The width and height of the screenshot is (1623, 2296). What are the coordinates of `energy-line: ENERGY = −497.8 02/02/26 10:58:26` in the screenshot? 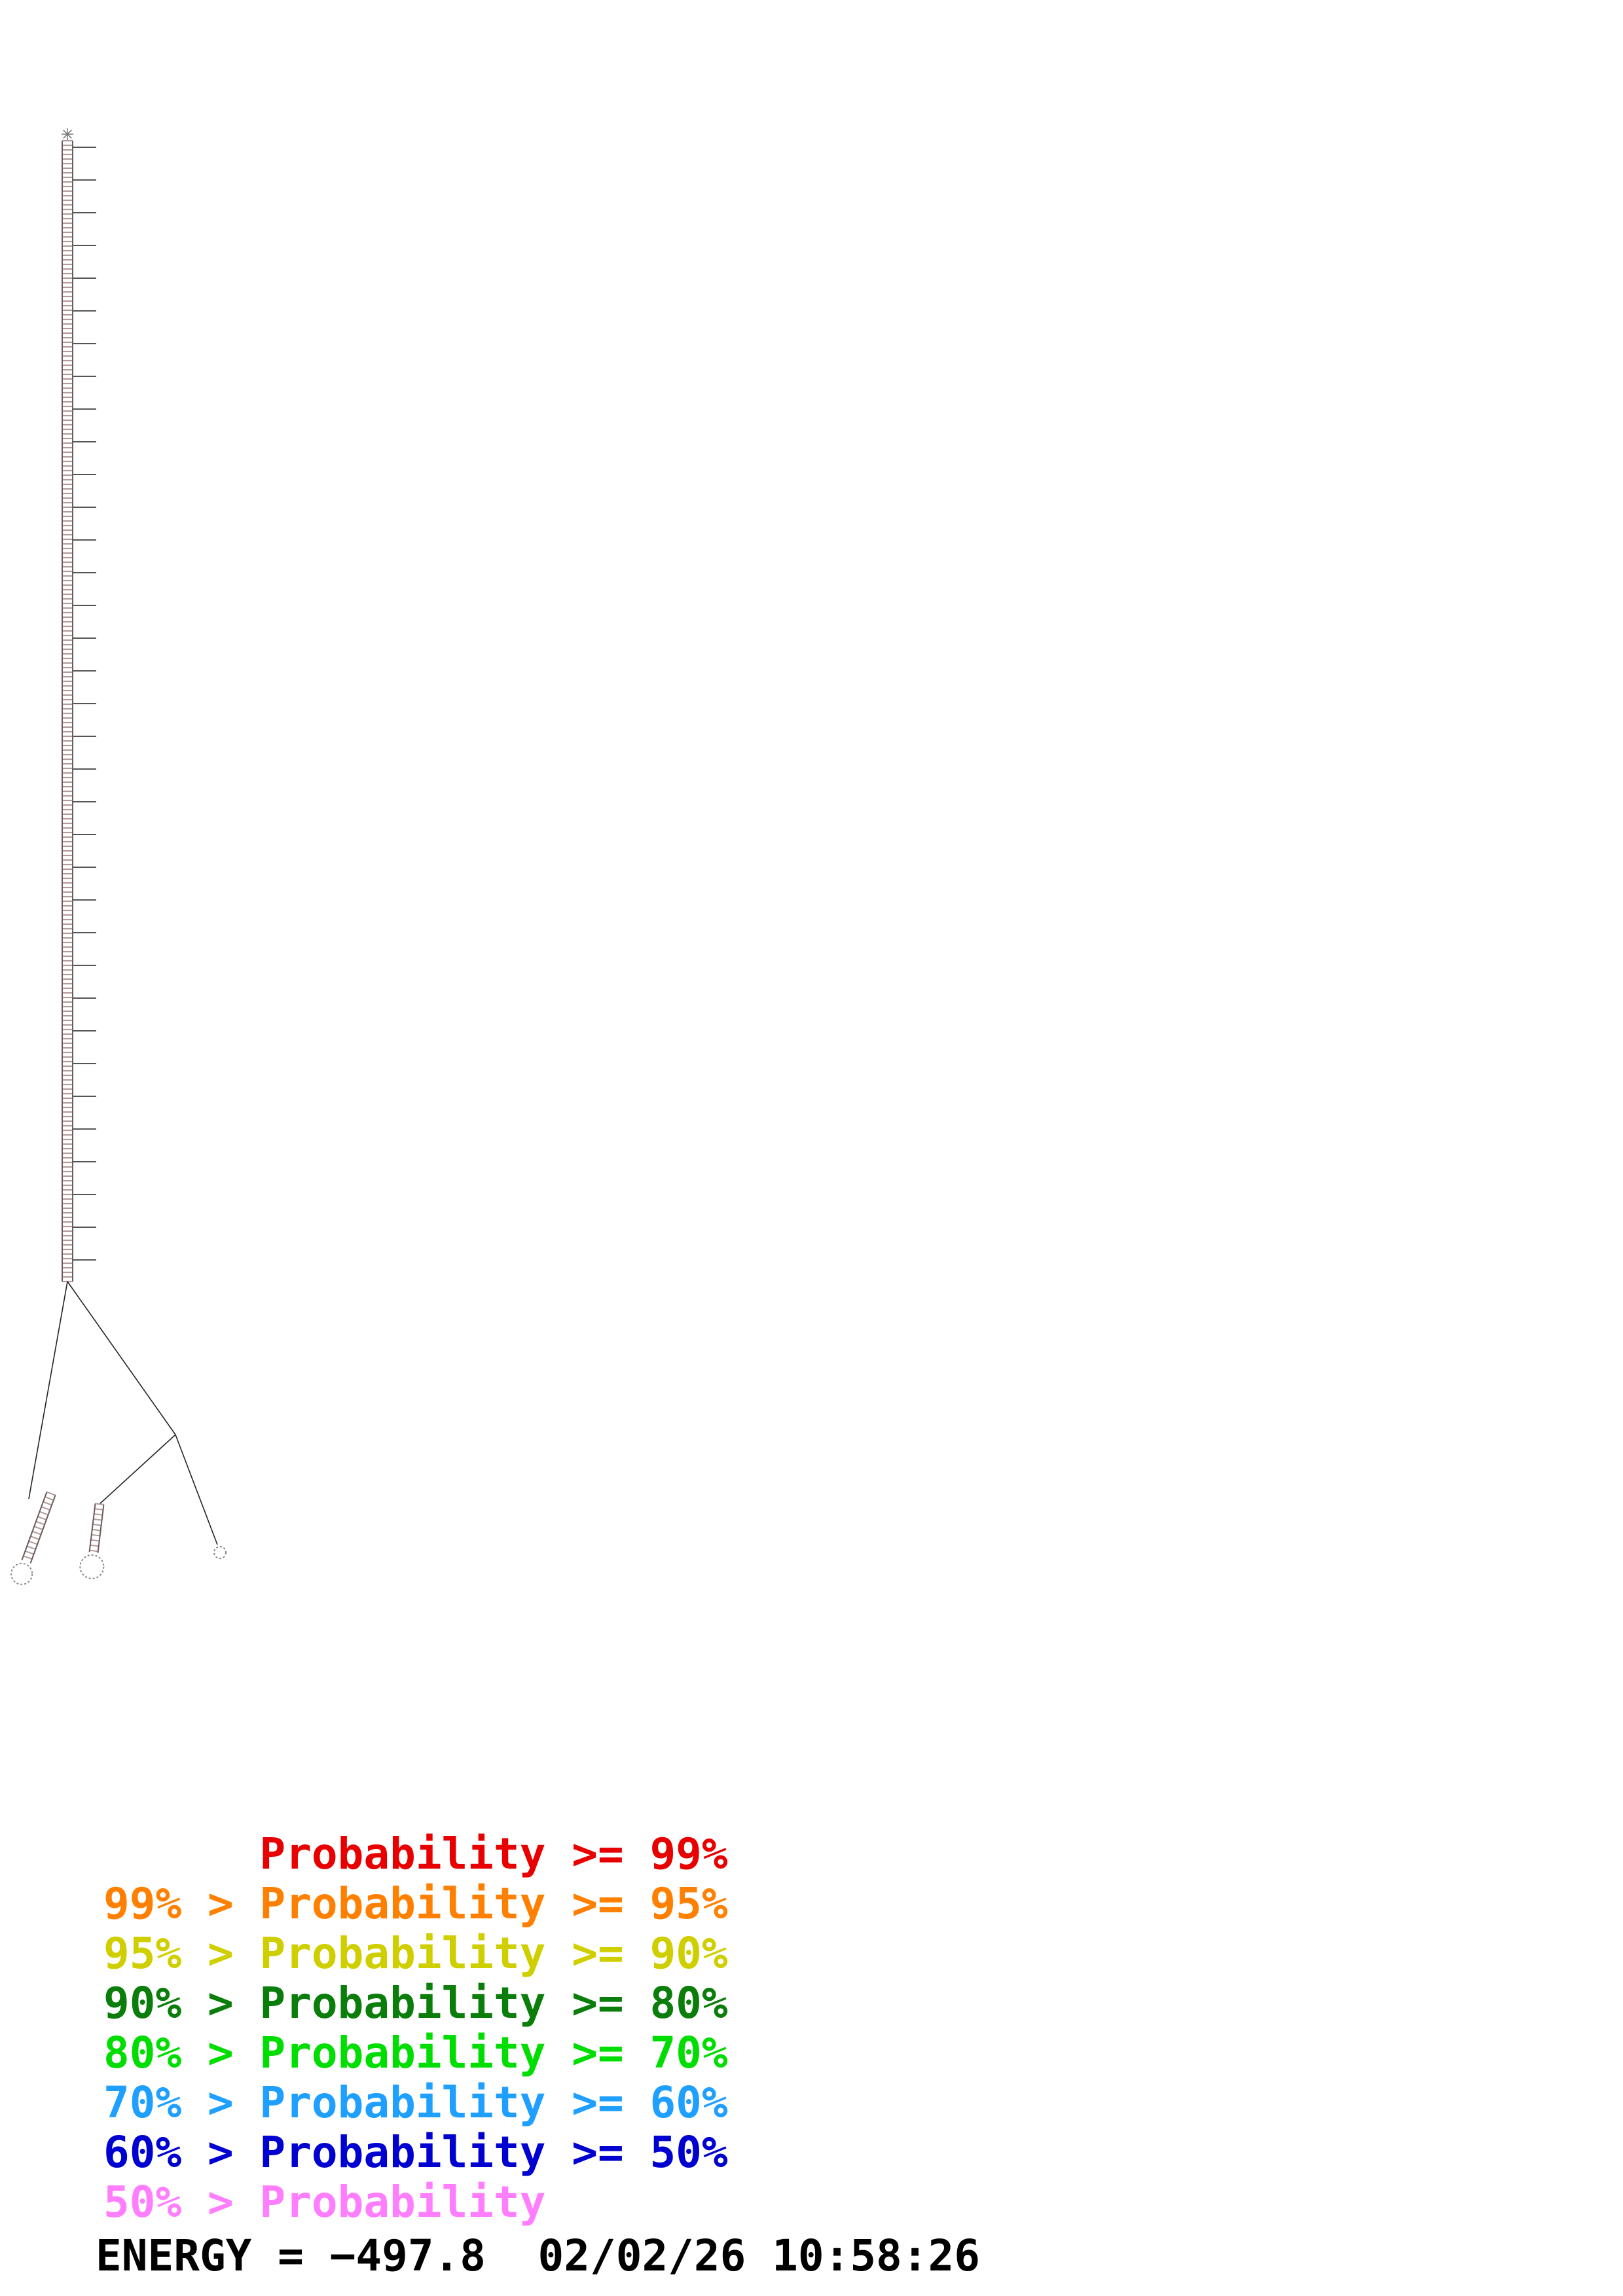 It's located at (538, 2256).